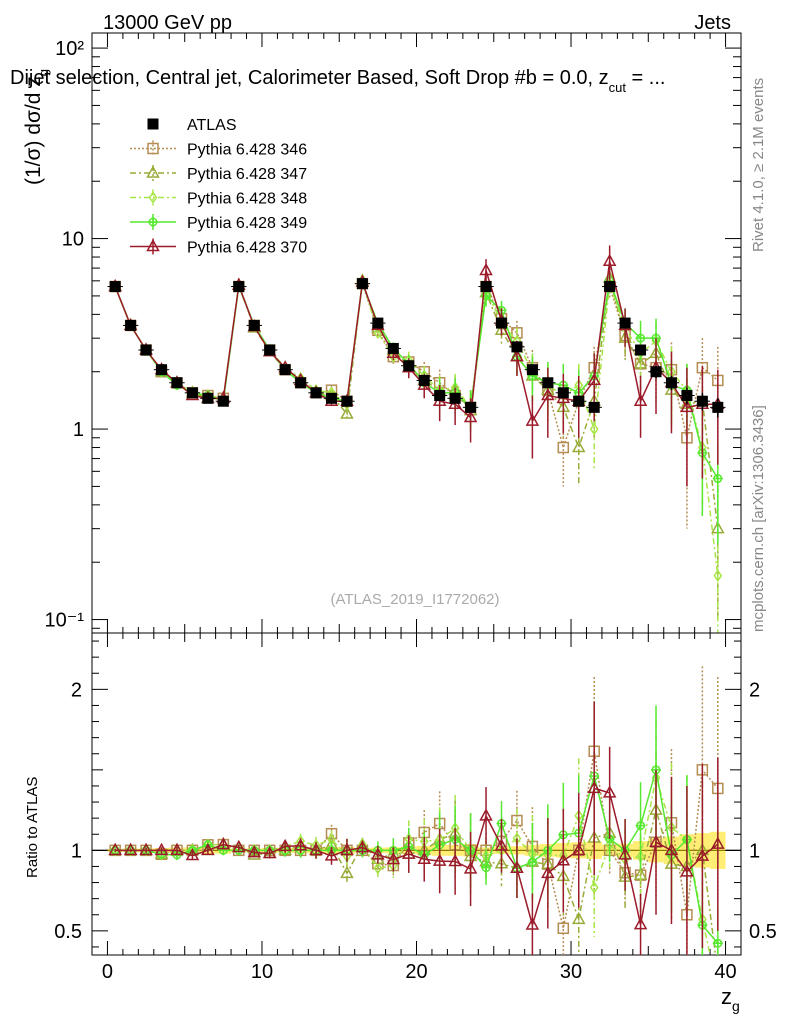  Describe the element at coordinates (594, 887) in the screenshot. I see `series-pythia-6-428-348-ratio-point` at that location.